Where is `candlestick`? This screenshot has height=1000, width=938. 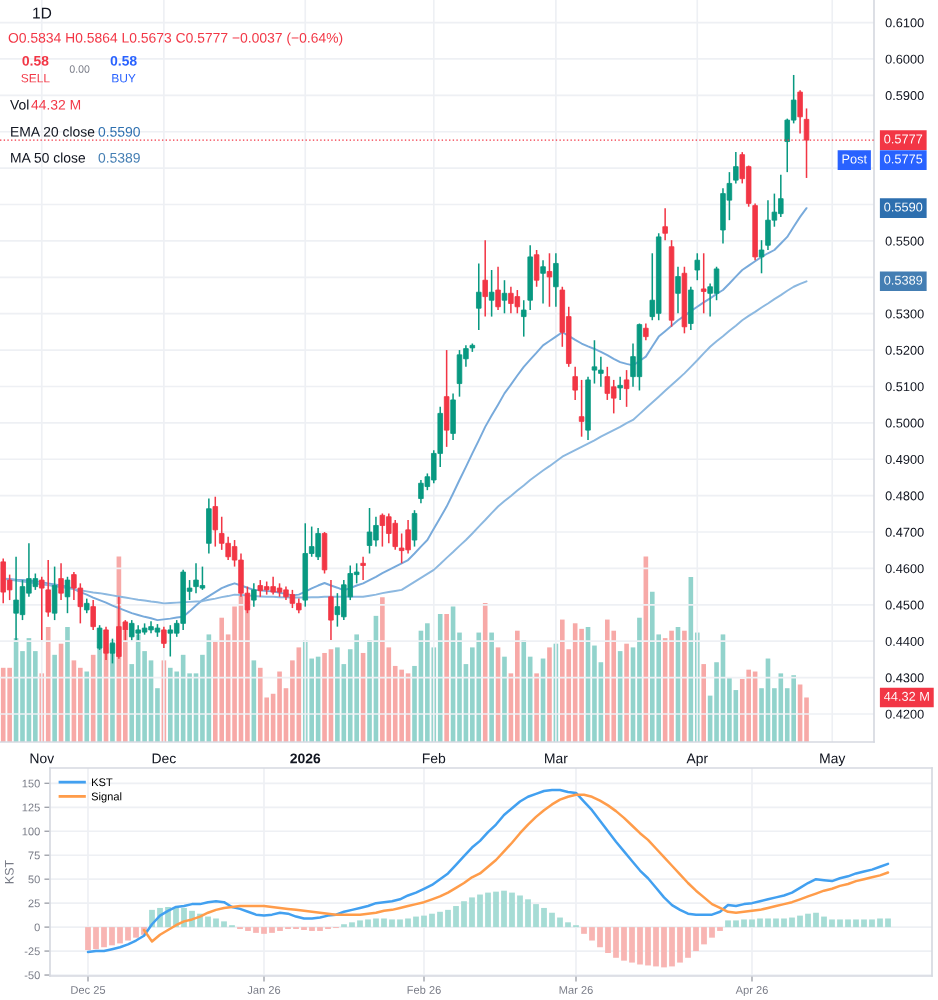
candlestick is located at coordinates (3, 581).